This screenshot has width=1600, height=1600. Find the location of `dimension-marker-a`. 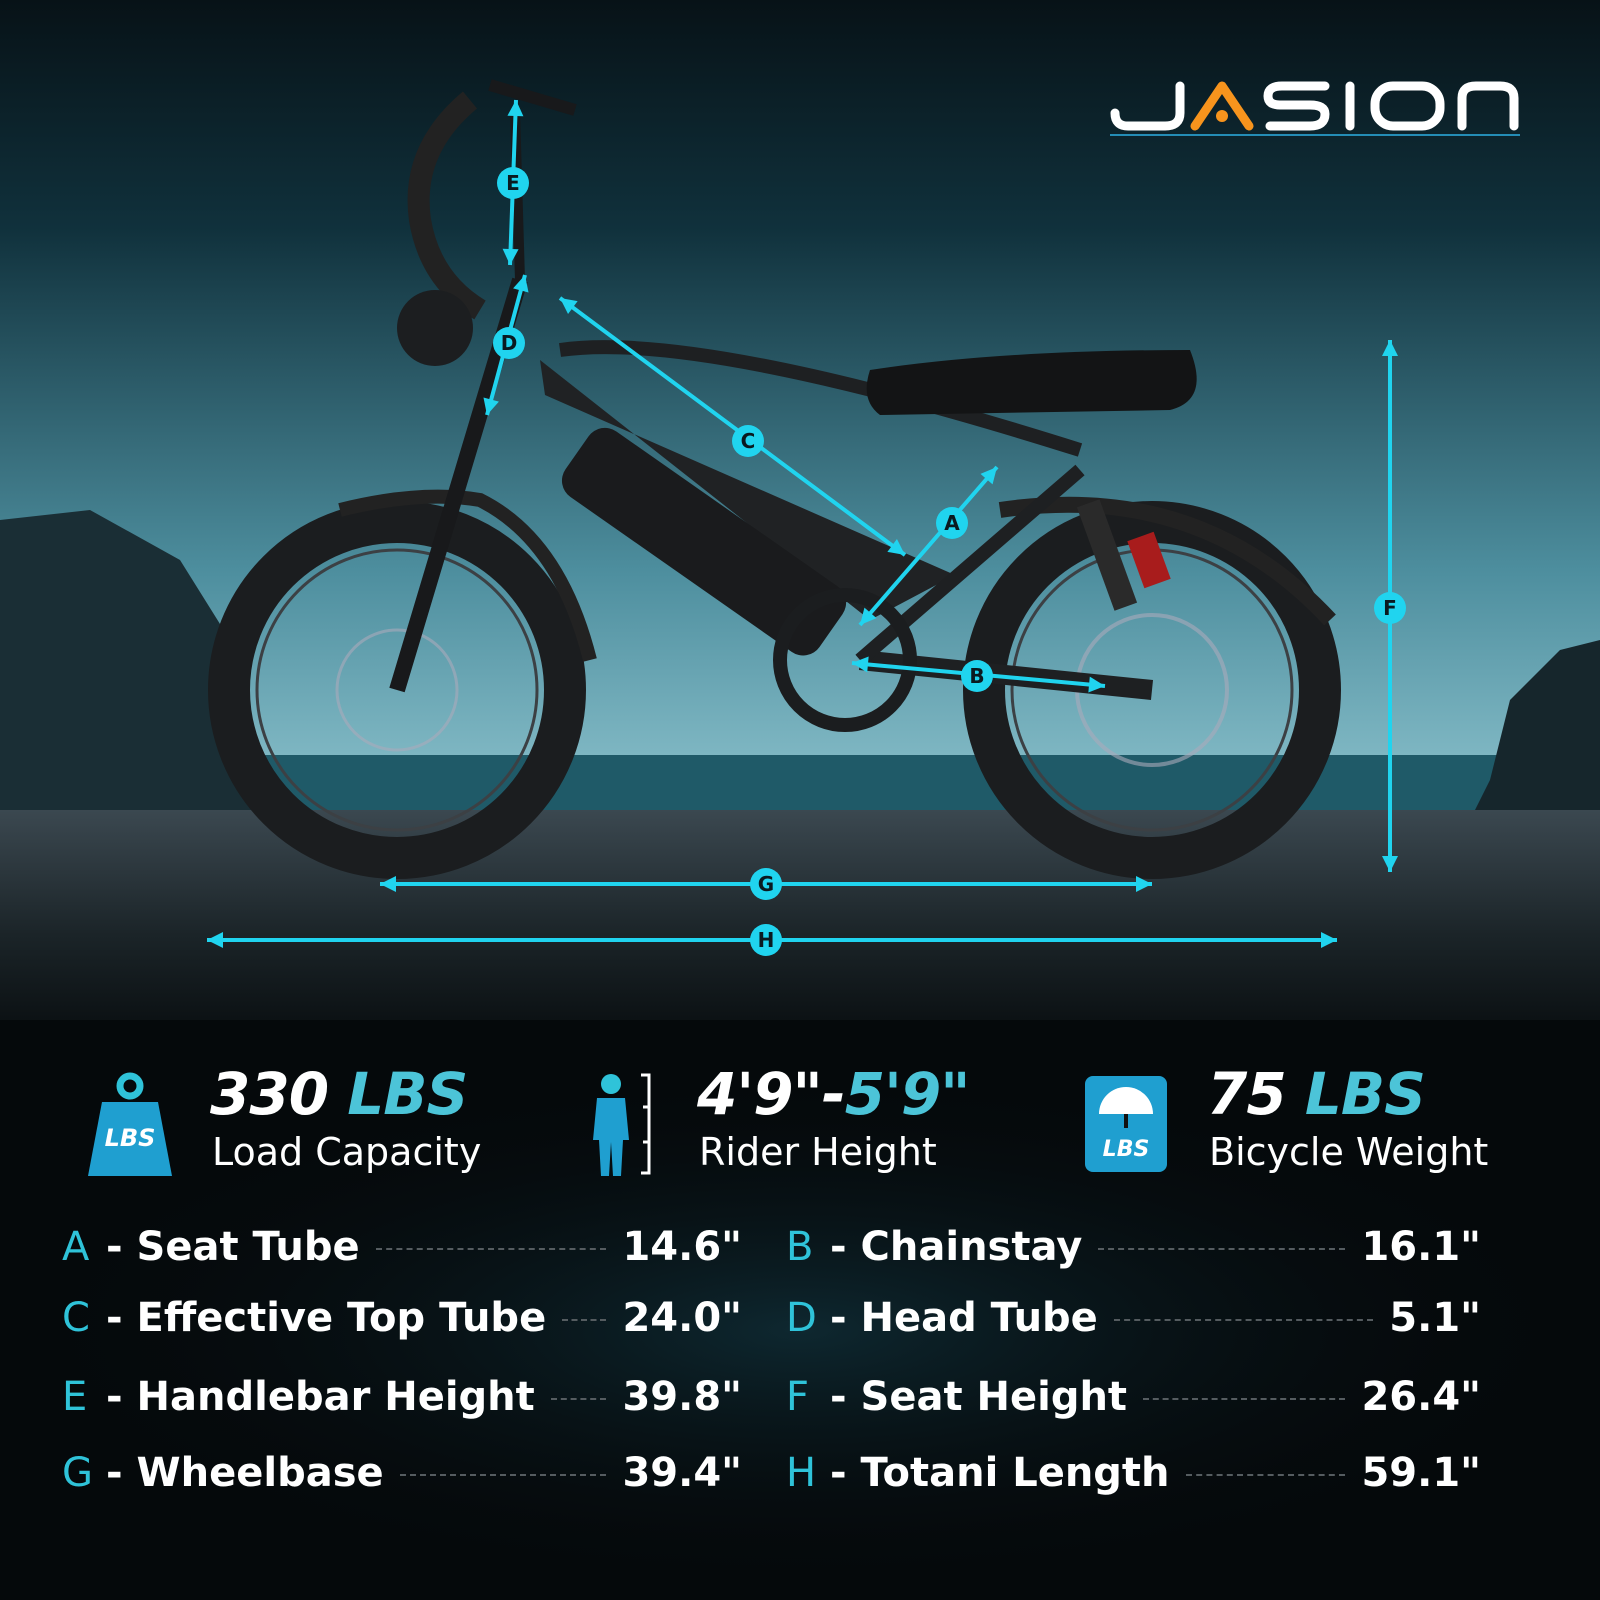

dimension-marker-a is located at coordinates (952, 523).